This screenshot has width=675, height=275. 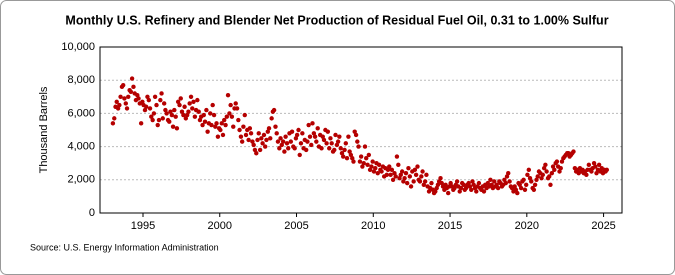 What do you see at coordinates (81, 80) in the screenshot?
I see `y-tick-label: 8,000` at bounding box center [81, 80].